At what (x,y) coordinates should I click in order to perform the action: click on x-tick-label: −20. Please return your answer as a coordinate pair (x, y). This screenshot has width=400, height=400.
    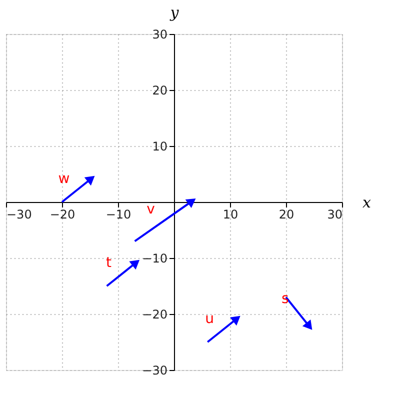
    Looking at the image, I should click on (63, 215).